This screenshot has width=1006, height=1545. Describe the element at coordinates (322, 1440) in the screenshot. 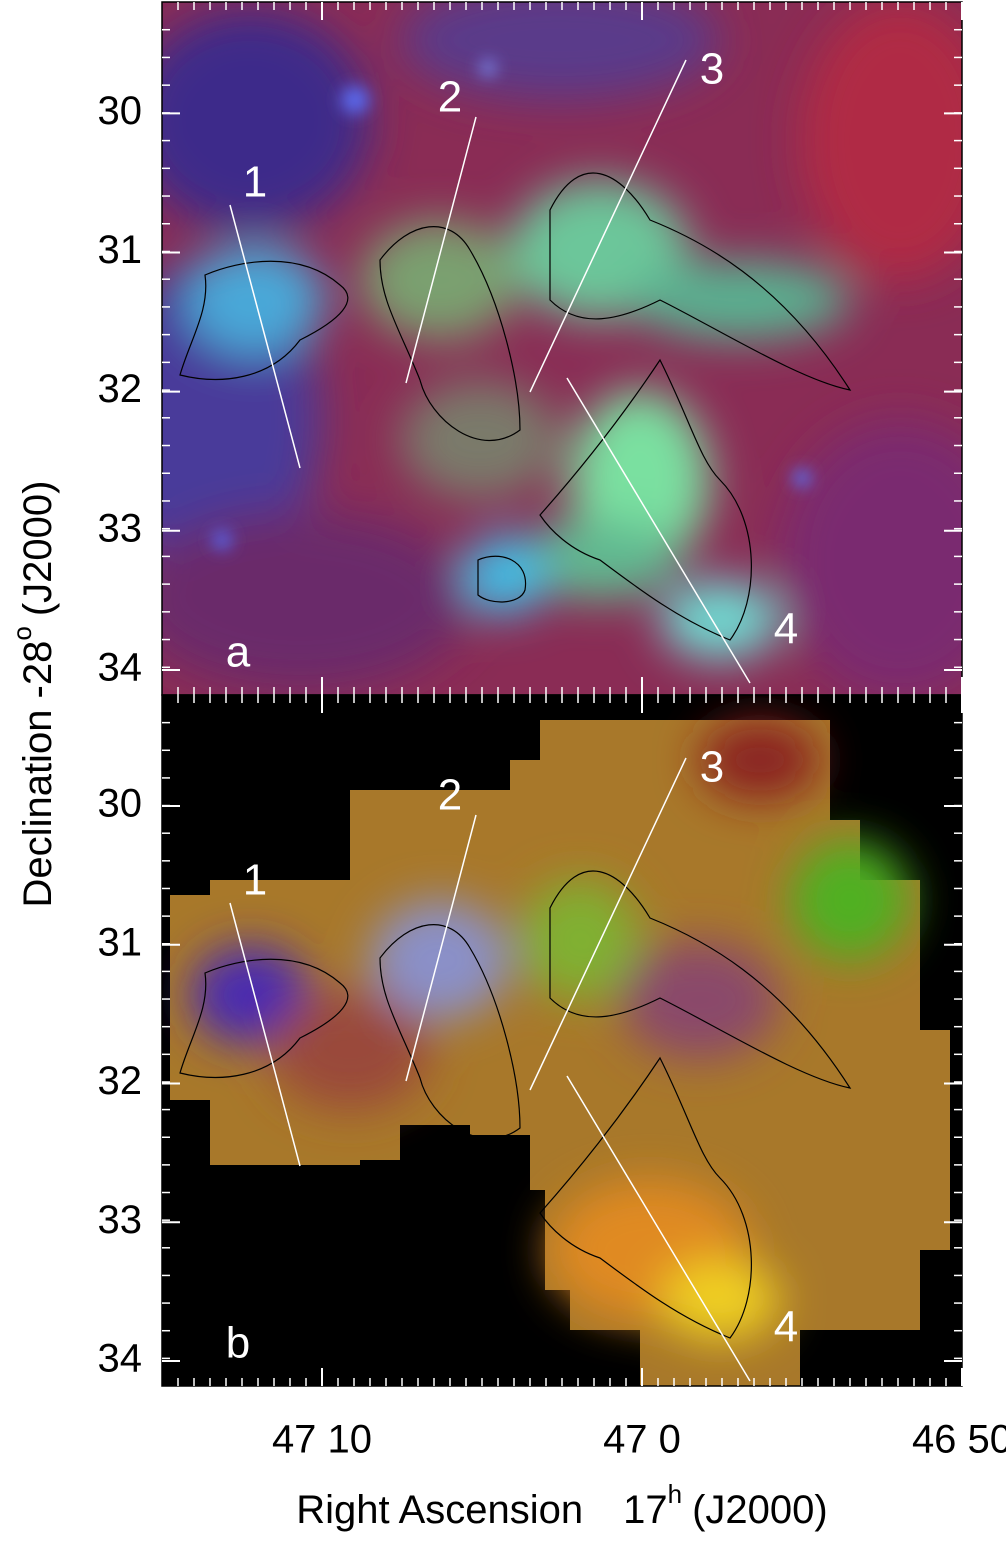

I see `x-tick-label: 47 10` at that location.